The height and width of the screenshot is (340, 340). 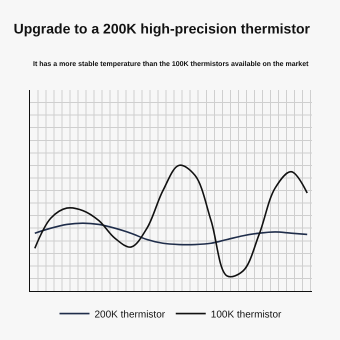 What do you see at coordinates (130, 314) in the screenshot?
I see `legend-label: 200K thermistor` at bounding box center [130, 314].